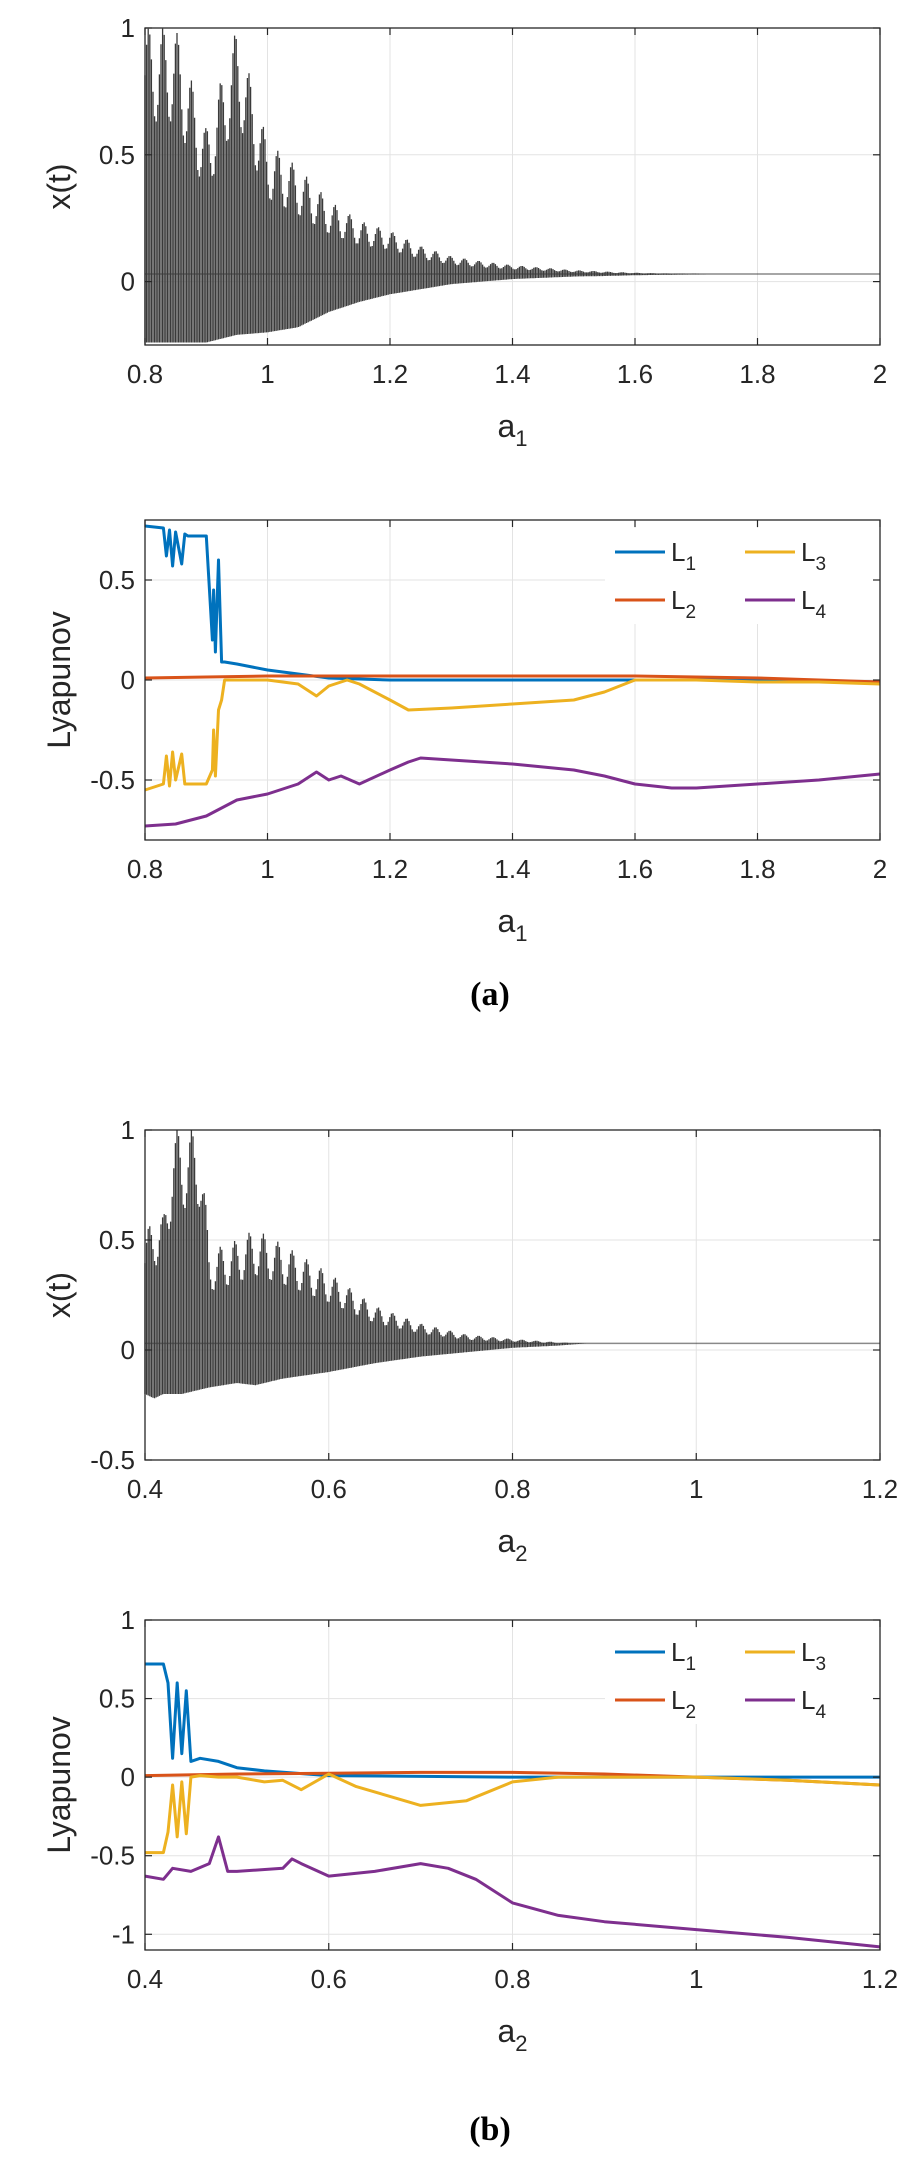 This screenshot has height=2163, width=915. What do you see at coordinates (512, 679) in the screenshot?
I see `series-line-L2` at bounding box center [512, 679].